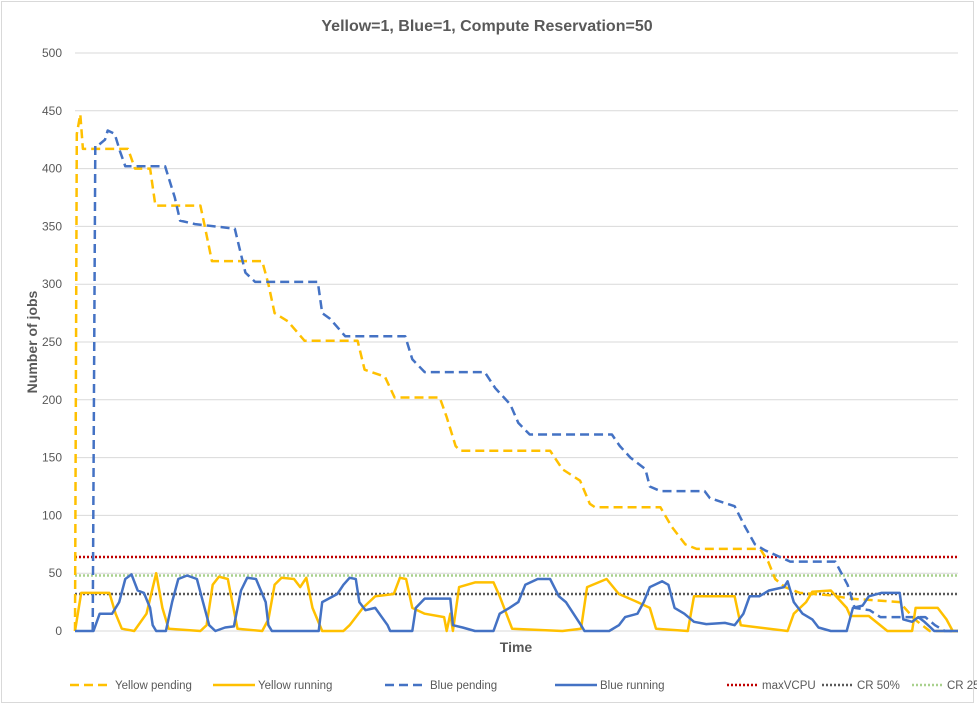 The image size is (977, 706). I want to click on legend-item-maxvcpu: maxVCPU, so click(771, 686).